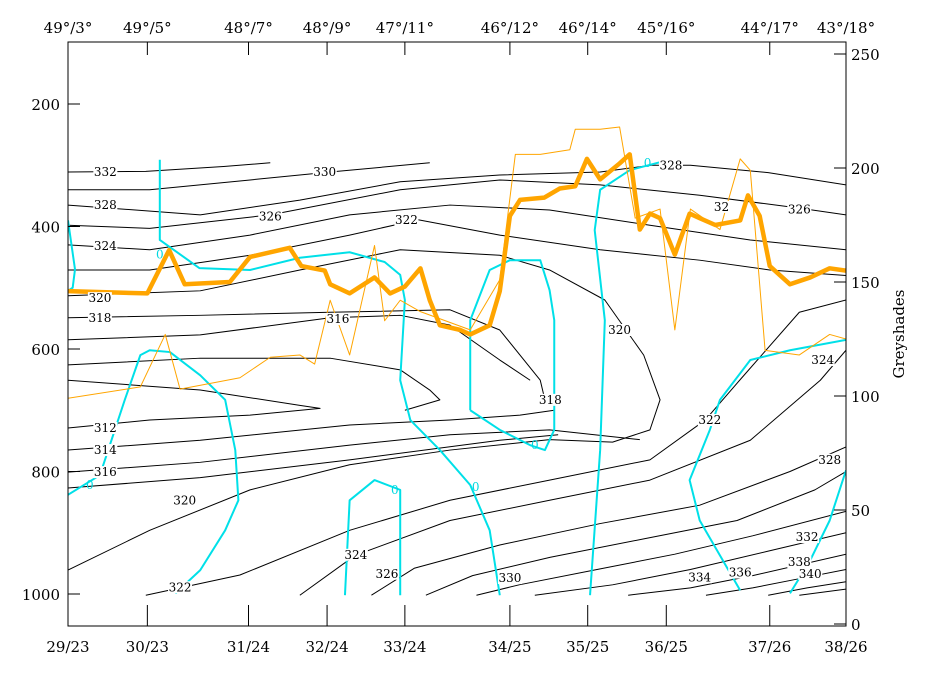 This screenshot has height=679, width=927. Describe the element at coordinates (45, 228) in the screenshot. I see `left-tick-label: 400` at that location.